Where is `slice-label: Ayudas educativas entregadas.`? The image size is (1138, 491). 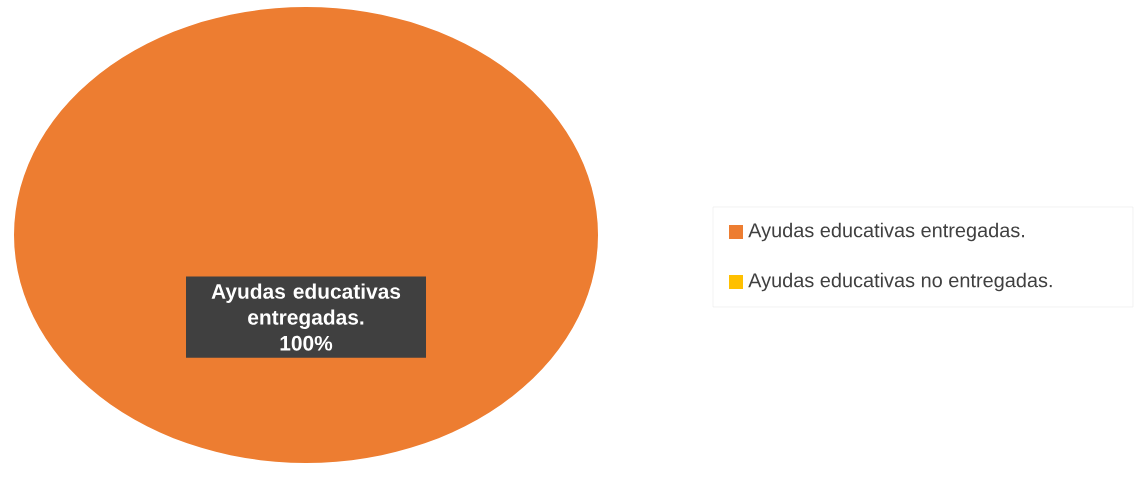 slice-label: Ayudas educativas entregadas. is located at coordinates (306, 306).